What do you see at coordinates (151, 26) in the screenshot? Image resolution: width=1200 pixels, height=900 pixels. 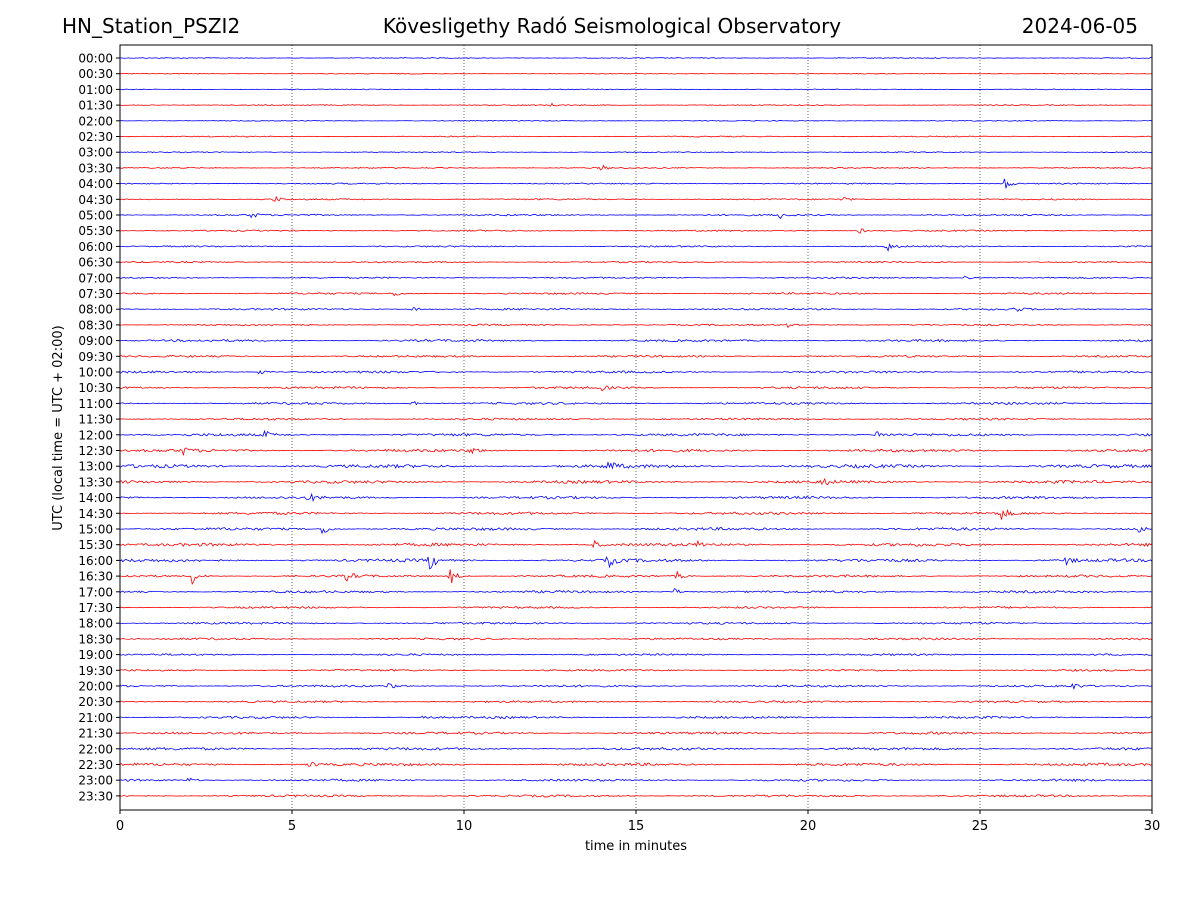 I see `station-title: HN_Station_PSZI2` at bounding box center [151, 26].